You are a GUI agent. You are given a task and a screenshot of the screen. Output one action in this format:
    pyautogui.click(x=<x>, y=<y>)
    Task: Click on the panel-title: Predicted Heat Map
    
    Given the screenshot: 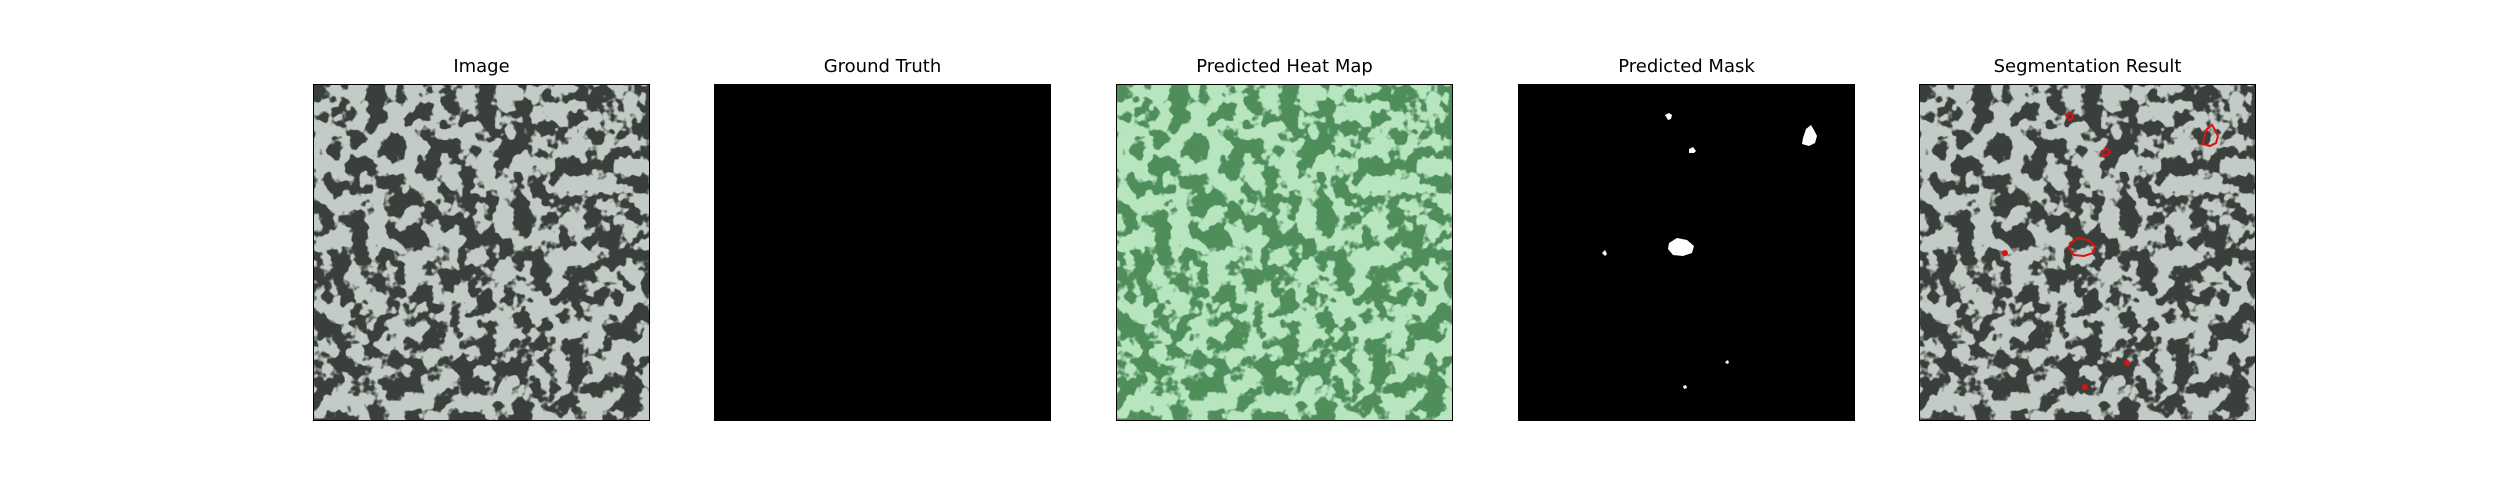 What is the action you would take?
    pyautogui.click(x=1284, y=66)
    